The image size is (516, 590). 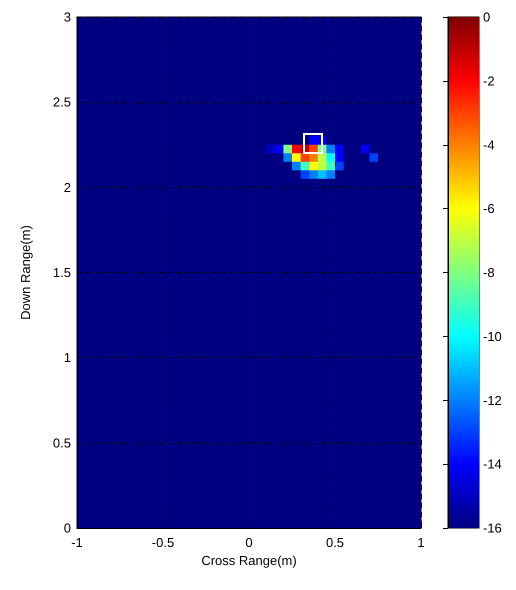 What do you see at coordinates (421, 542) in the screenshot?
I see `x-tick-label: 1` at bounding box center [421, 542].